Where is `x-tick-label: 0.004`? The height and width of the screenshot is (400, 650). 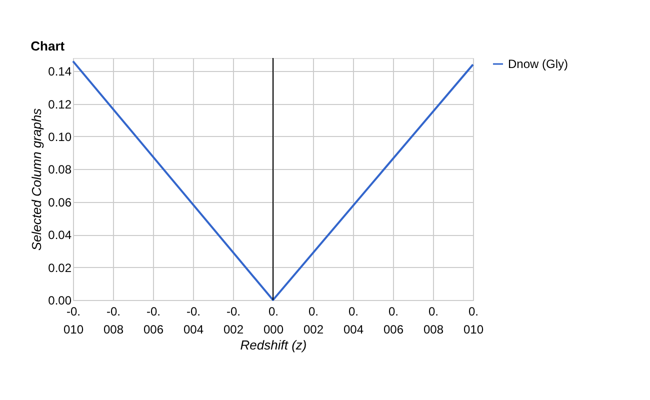
x-tick-label: 0.004 is located at coordinates (353, 320).